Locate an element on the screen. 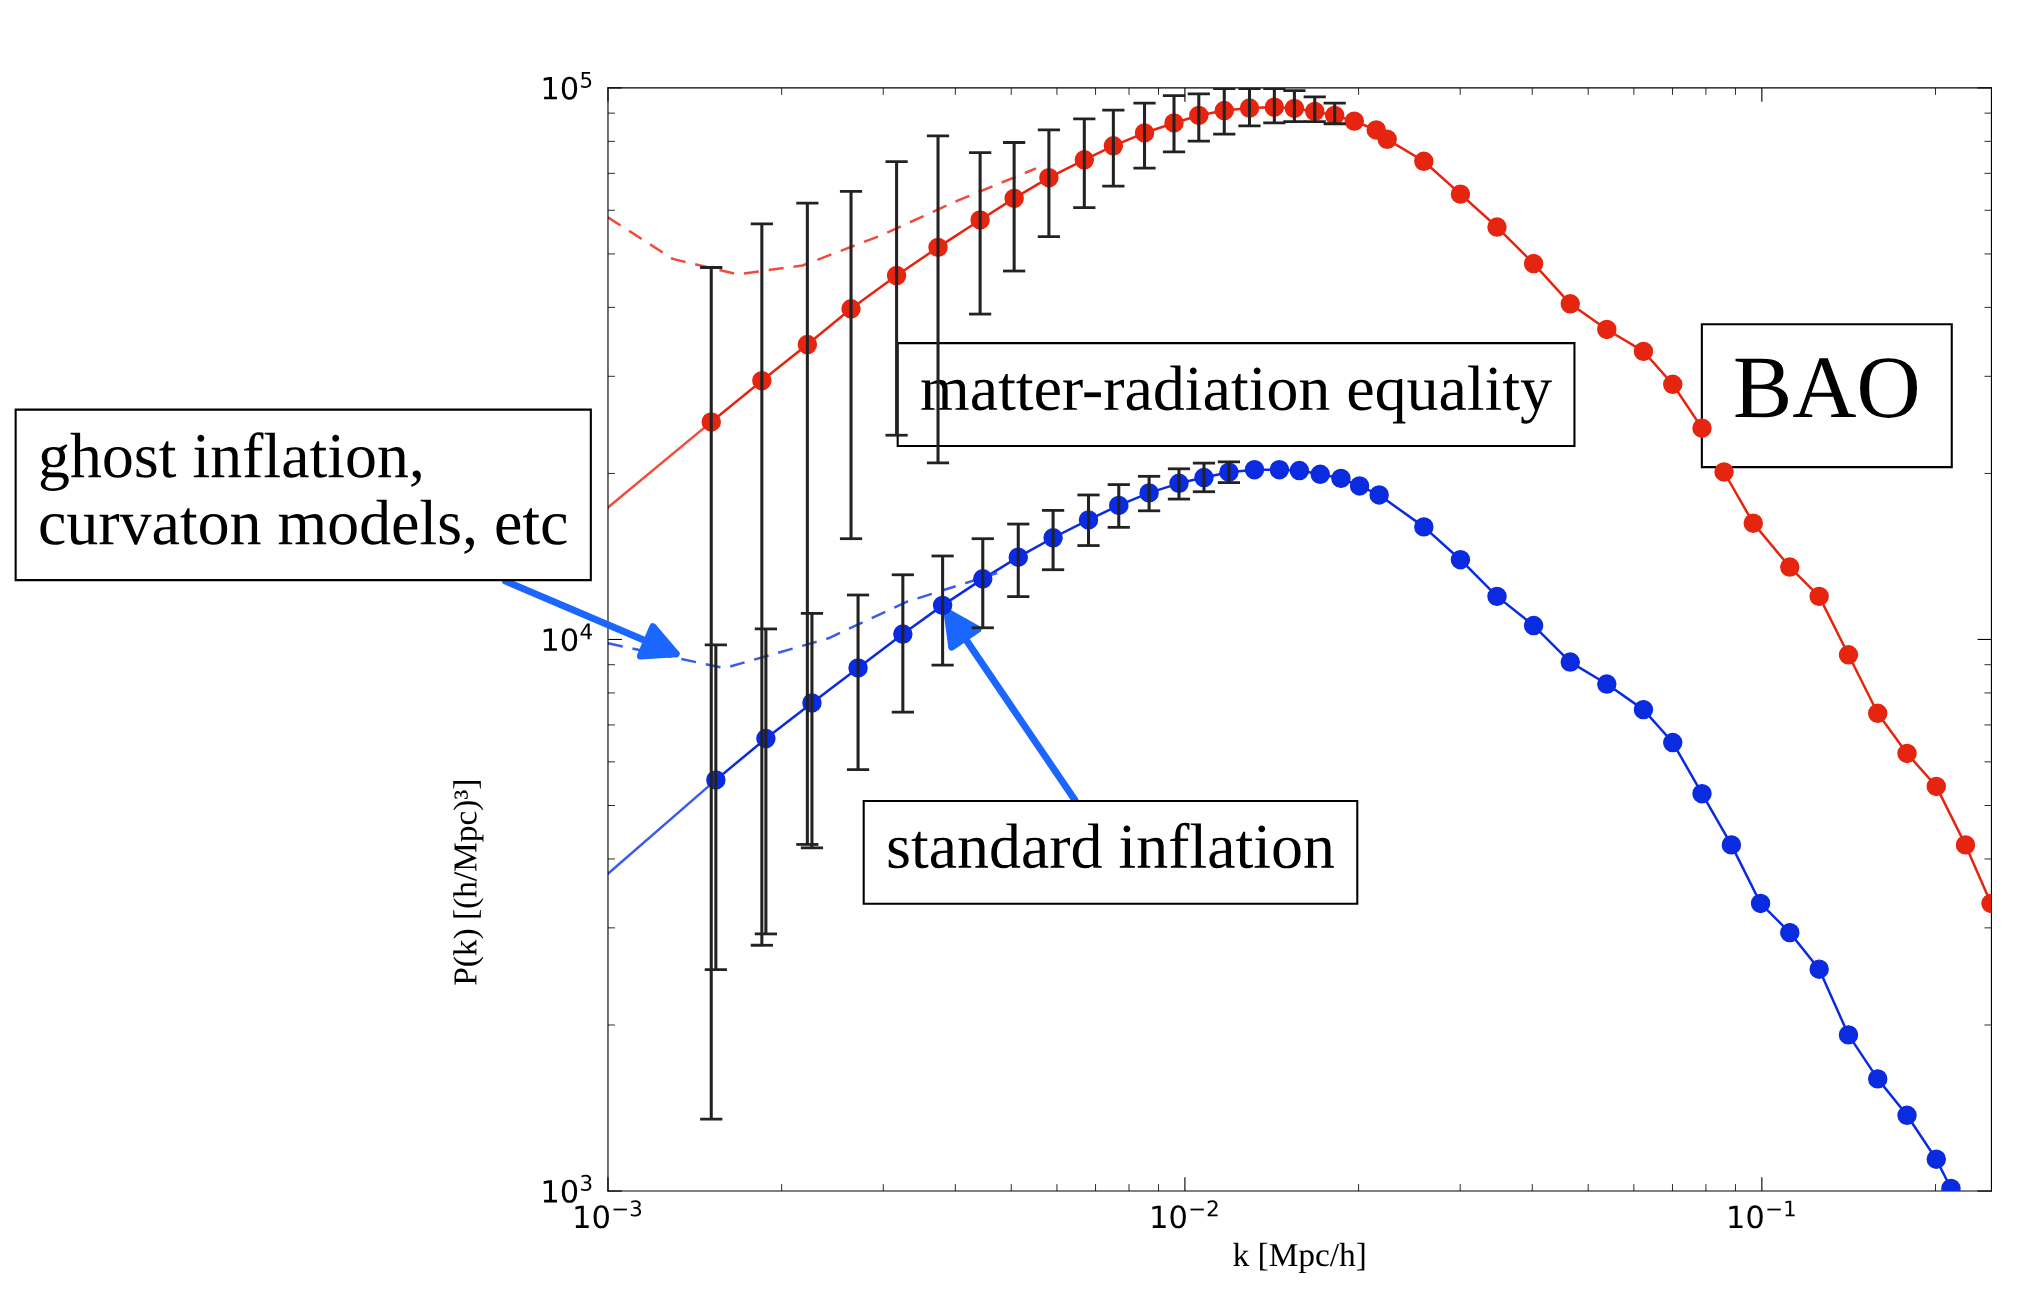  x-tick-label: 10$^{−1}$ is located at coordinates (1762, 1214).